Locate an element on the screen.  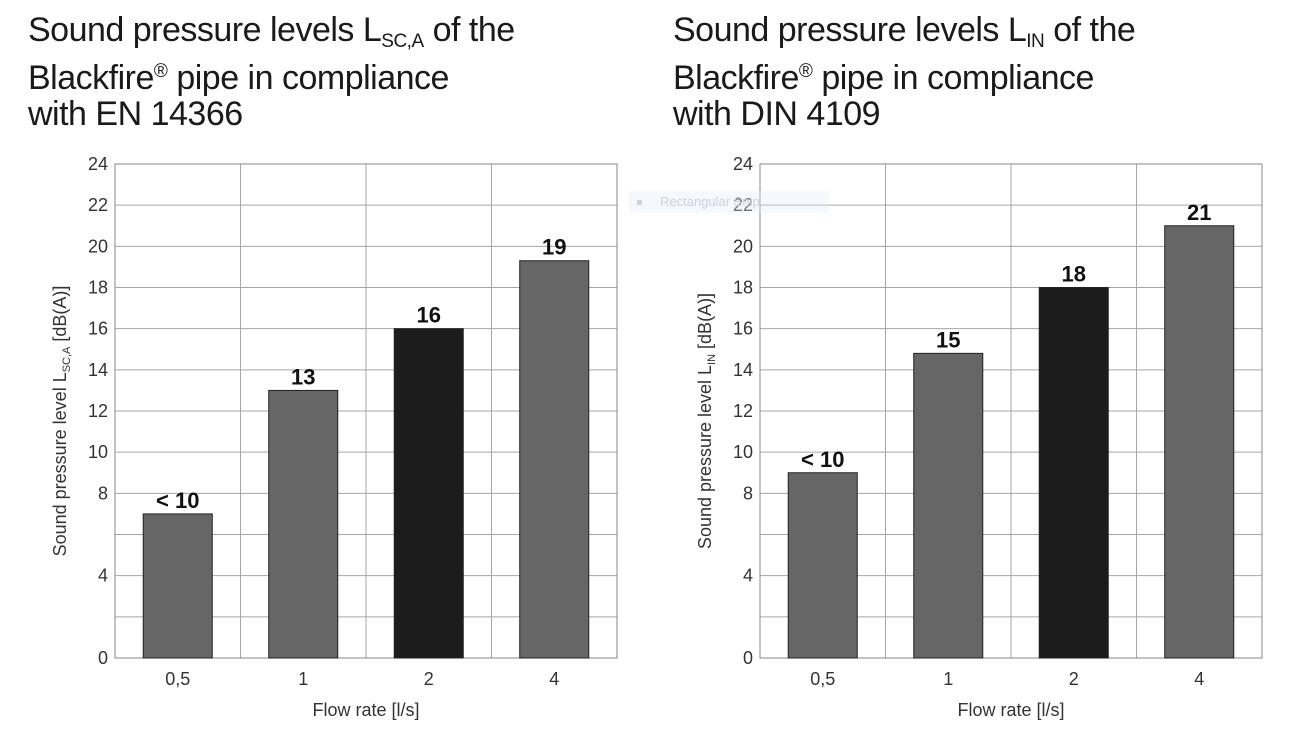
snip-icon is located at coordinates (639, 203).